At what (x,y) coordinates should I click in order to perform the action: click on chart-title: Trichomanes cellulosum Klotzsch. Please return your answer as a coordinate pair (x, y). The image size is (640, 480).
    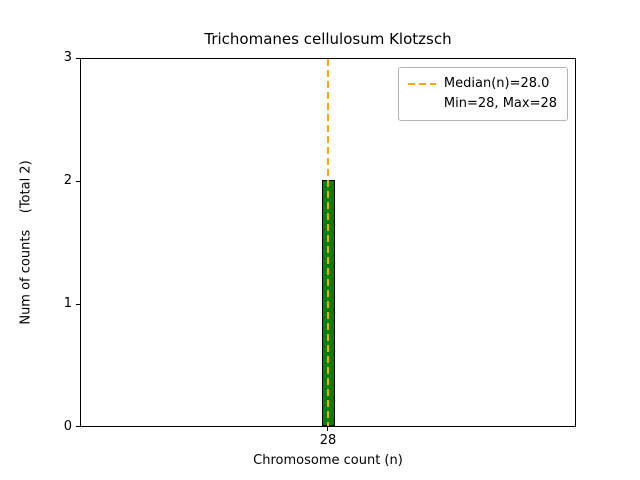
    Looking at the image, I should click on (328, 39).